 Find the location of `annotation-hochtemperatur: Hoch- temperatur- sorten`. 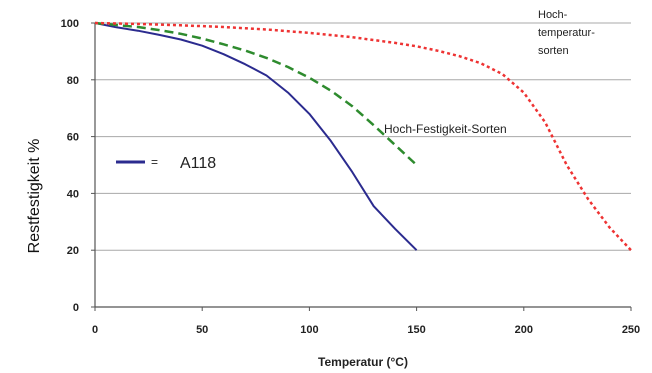

annotation-hochtemperatur: Hoch- temperatur- sorten is located at coordinates (566, 33).